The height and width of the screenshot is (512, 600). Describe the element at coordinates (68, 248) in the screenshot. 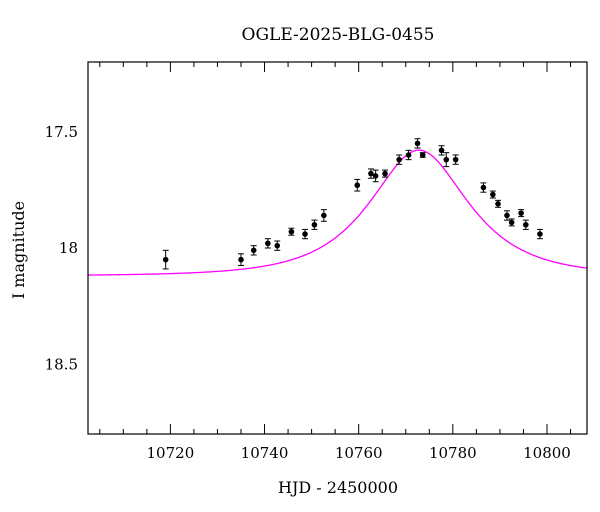

I see `y-tick-label: 18` at that location.